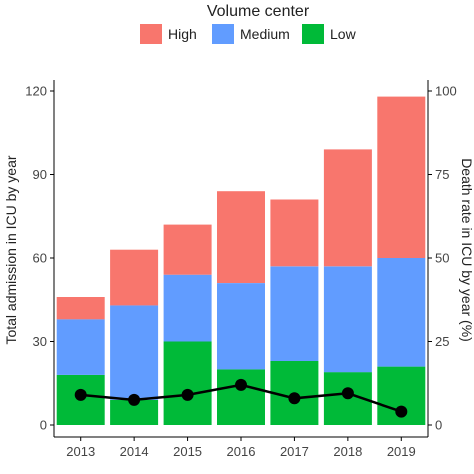 The width and height of the screenshot is (474, 474). I want to click on x-tick-label: 2016, so click(241, 451).